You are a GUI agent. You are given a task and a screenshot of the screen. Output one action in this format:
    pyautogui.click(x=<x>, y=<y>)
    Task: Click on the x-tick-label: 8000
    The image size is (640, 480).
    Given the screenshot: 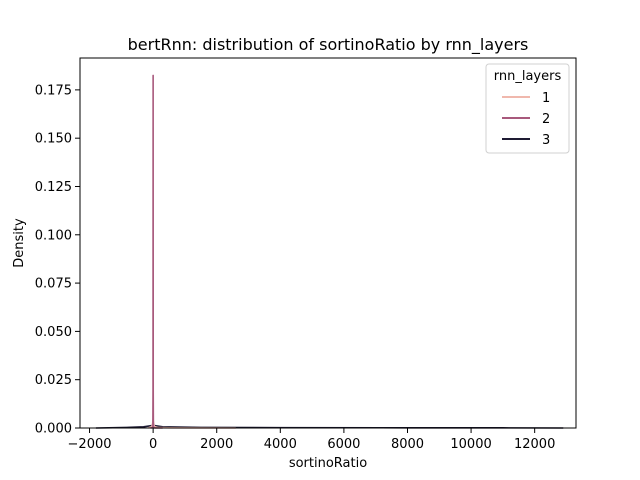 What is the action you would take?
    pyautogui.click(x=407, y=444)
    